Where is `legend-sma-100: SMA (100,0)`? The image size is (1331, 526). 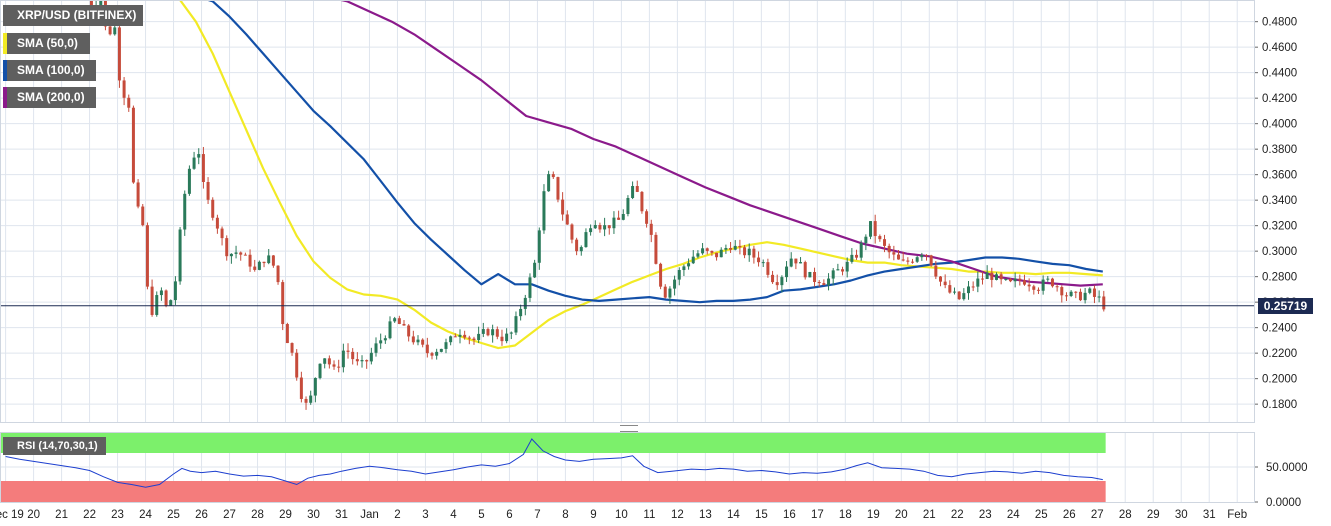
legend-sma-100: SMA (100,0) is located at coordinates (49, 70).